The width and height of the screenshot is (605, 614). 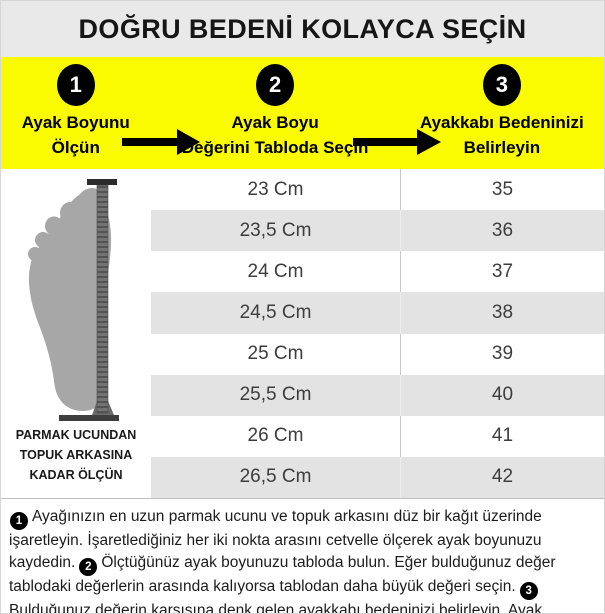 What do you see at coordinates (528, 591) in the screenshot?
I see `instruction-step-badge: 3` at bounding box center [528, 591].